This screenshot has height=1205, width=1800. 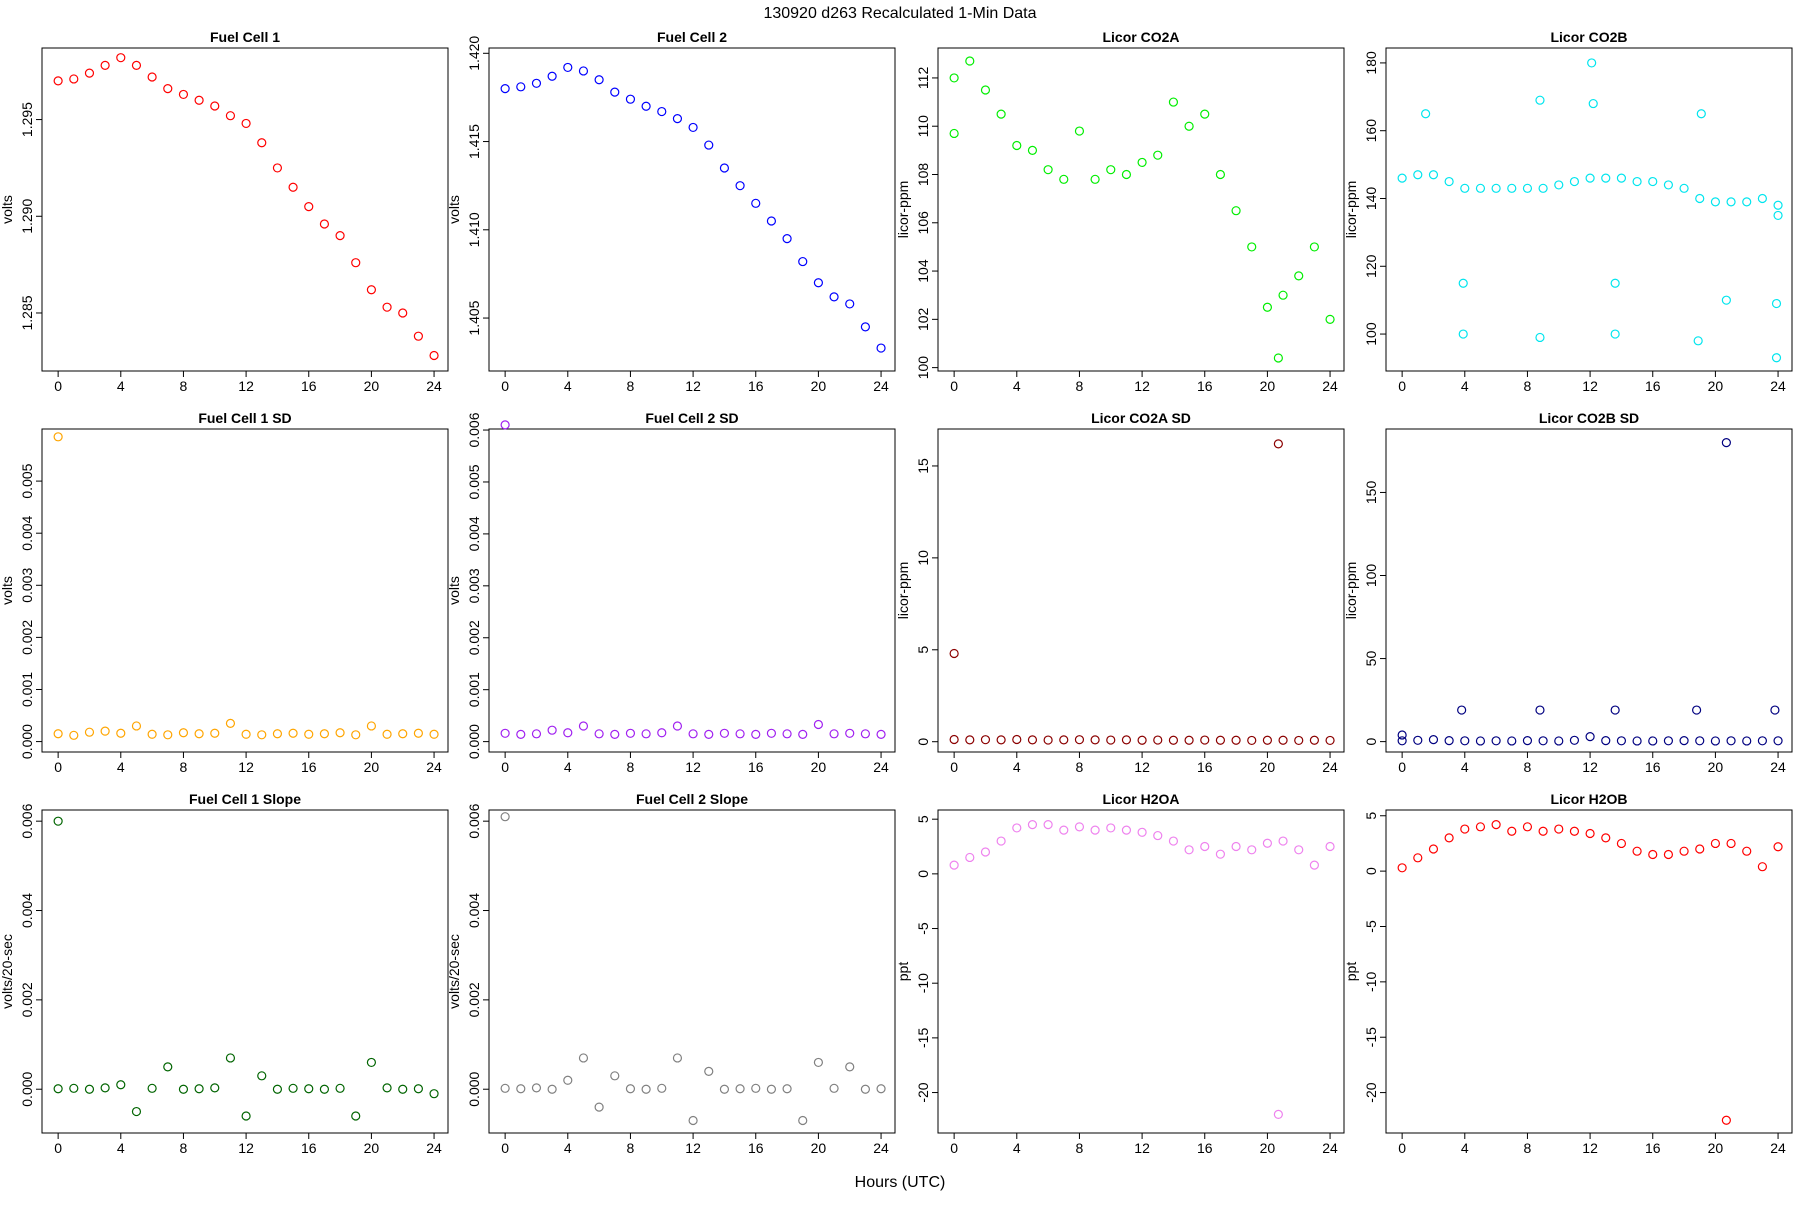 I want to click on y-tick-label: 0, so click(x=1371, y=871).